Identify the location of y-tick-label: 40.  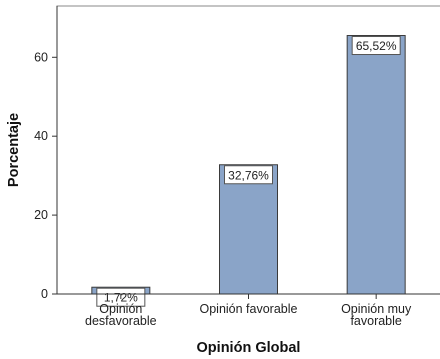
(41, 136).